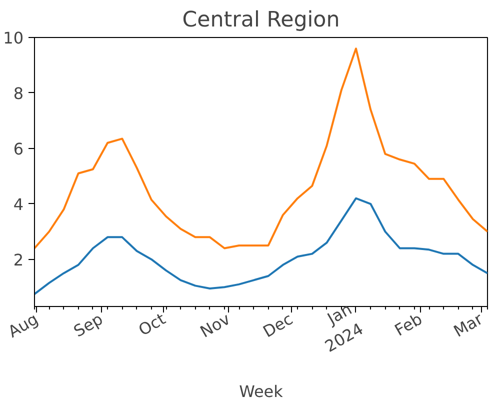 The image size is (489, 404). What do you see at coordinates (278, 325) in the screenshot?
I see `x-tick-label: Dec` at bounding box center [278, 325].